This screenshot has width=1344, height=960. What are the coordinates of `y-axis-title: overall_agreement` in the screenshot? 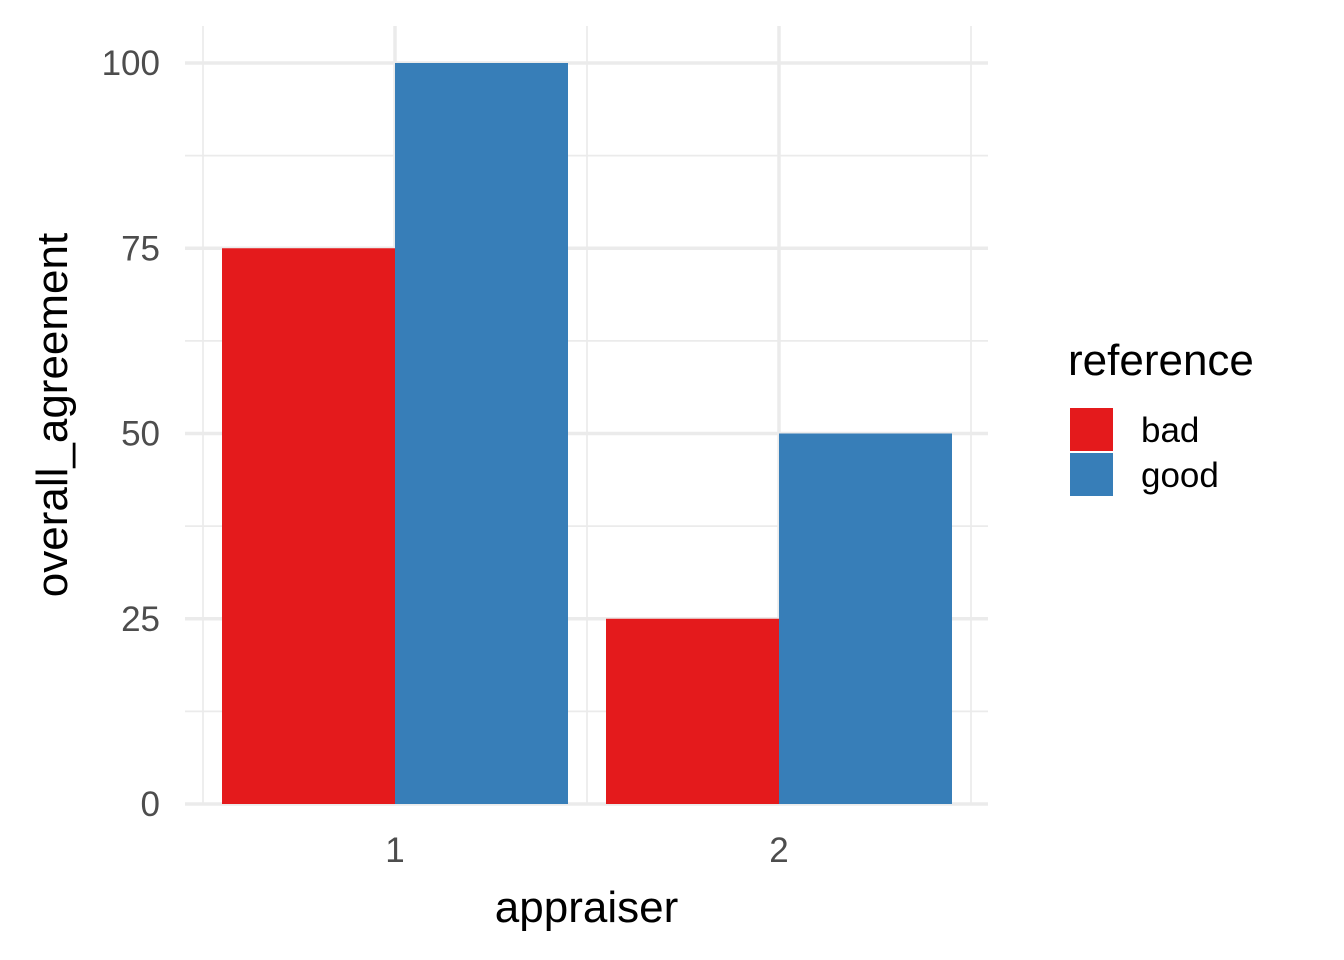 It's located at (52, 415).